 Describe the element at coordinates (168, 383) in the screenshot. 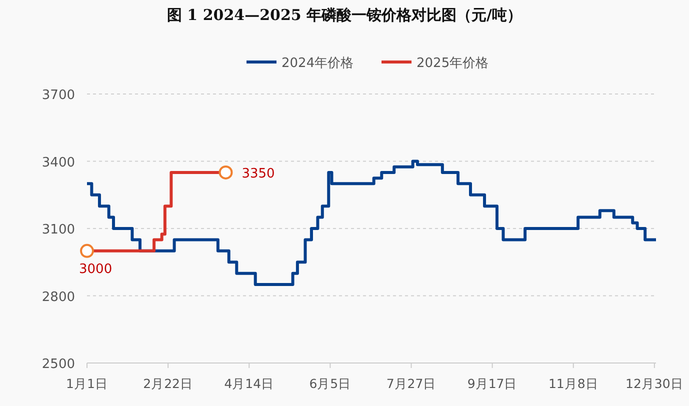

I see `x-tick-label: 2月22日` at that location.